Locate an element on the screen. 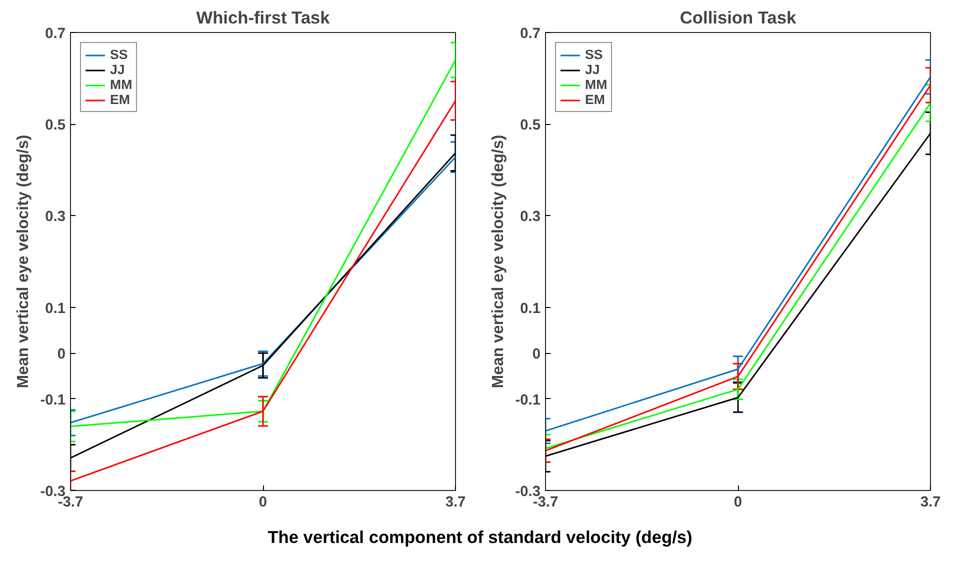  chart-title: Which-first Task is located at coordinates (263, 18).